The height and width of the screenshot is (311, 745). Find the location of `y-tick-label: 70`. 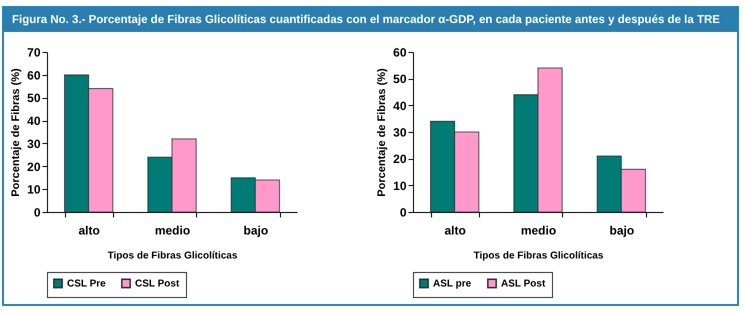

y-tick-label: 70 is located at coordinates (34, 53).